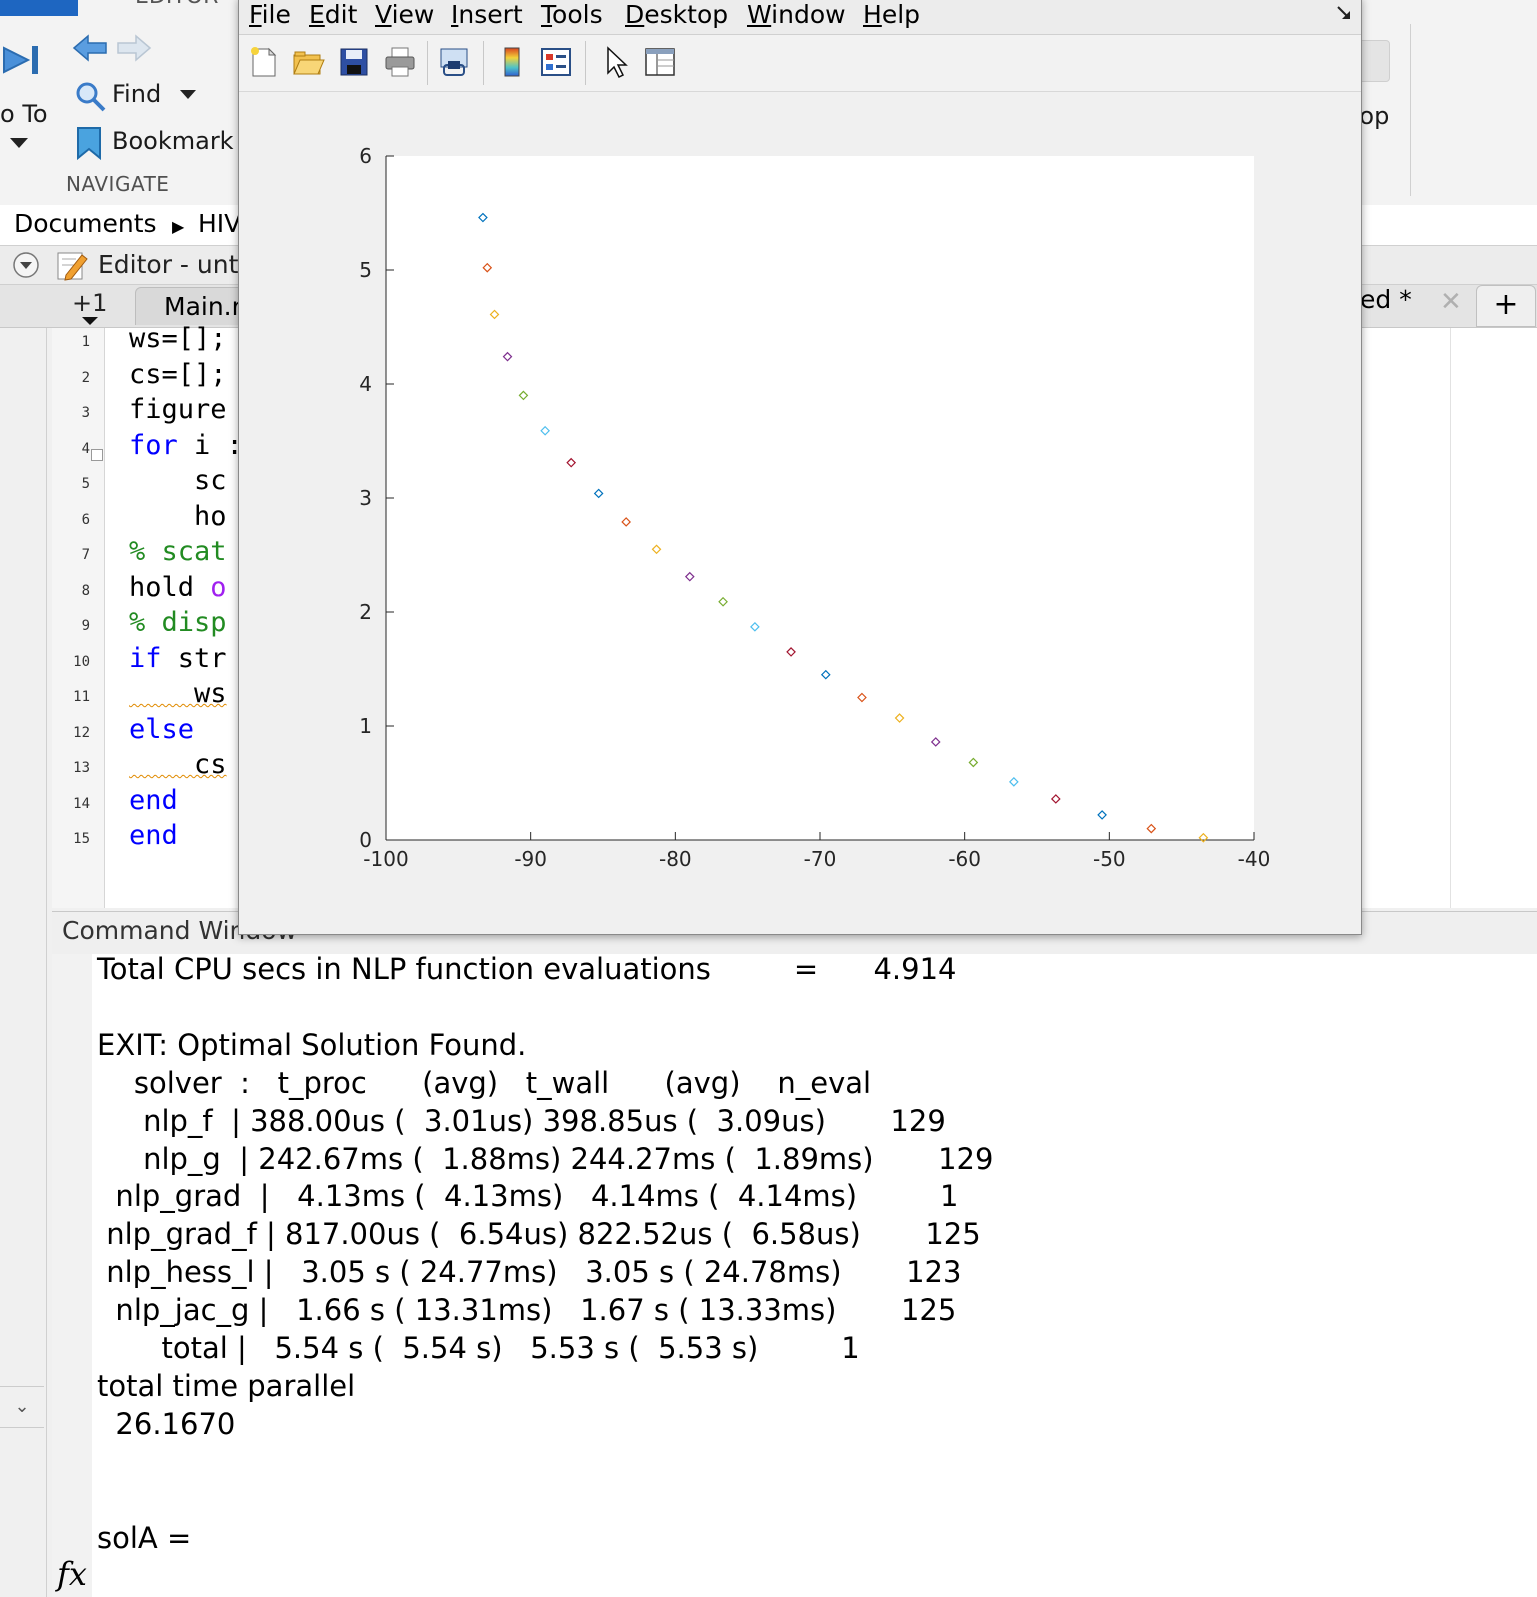 The image size is (1537, 1597). Describe the element at coordinates (1506, 306) in the screenshot. I see `add-tab-button: +` at that location.